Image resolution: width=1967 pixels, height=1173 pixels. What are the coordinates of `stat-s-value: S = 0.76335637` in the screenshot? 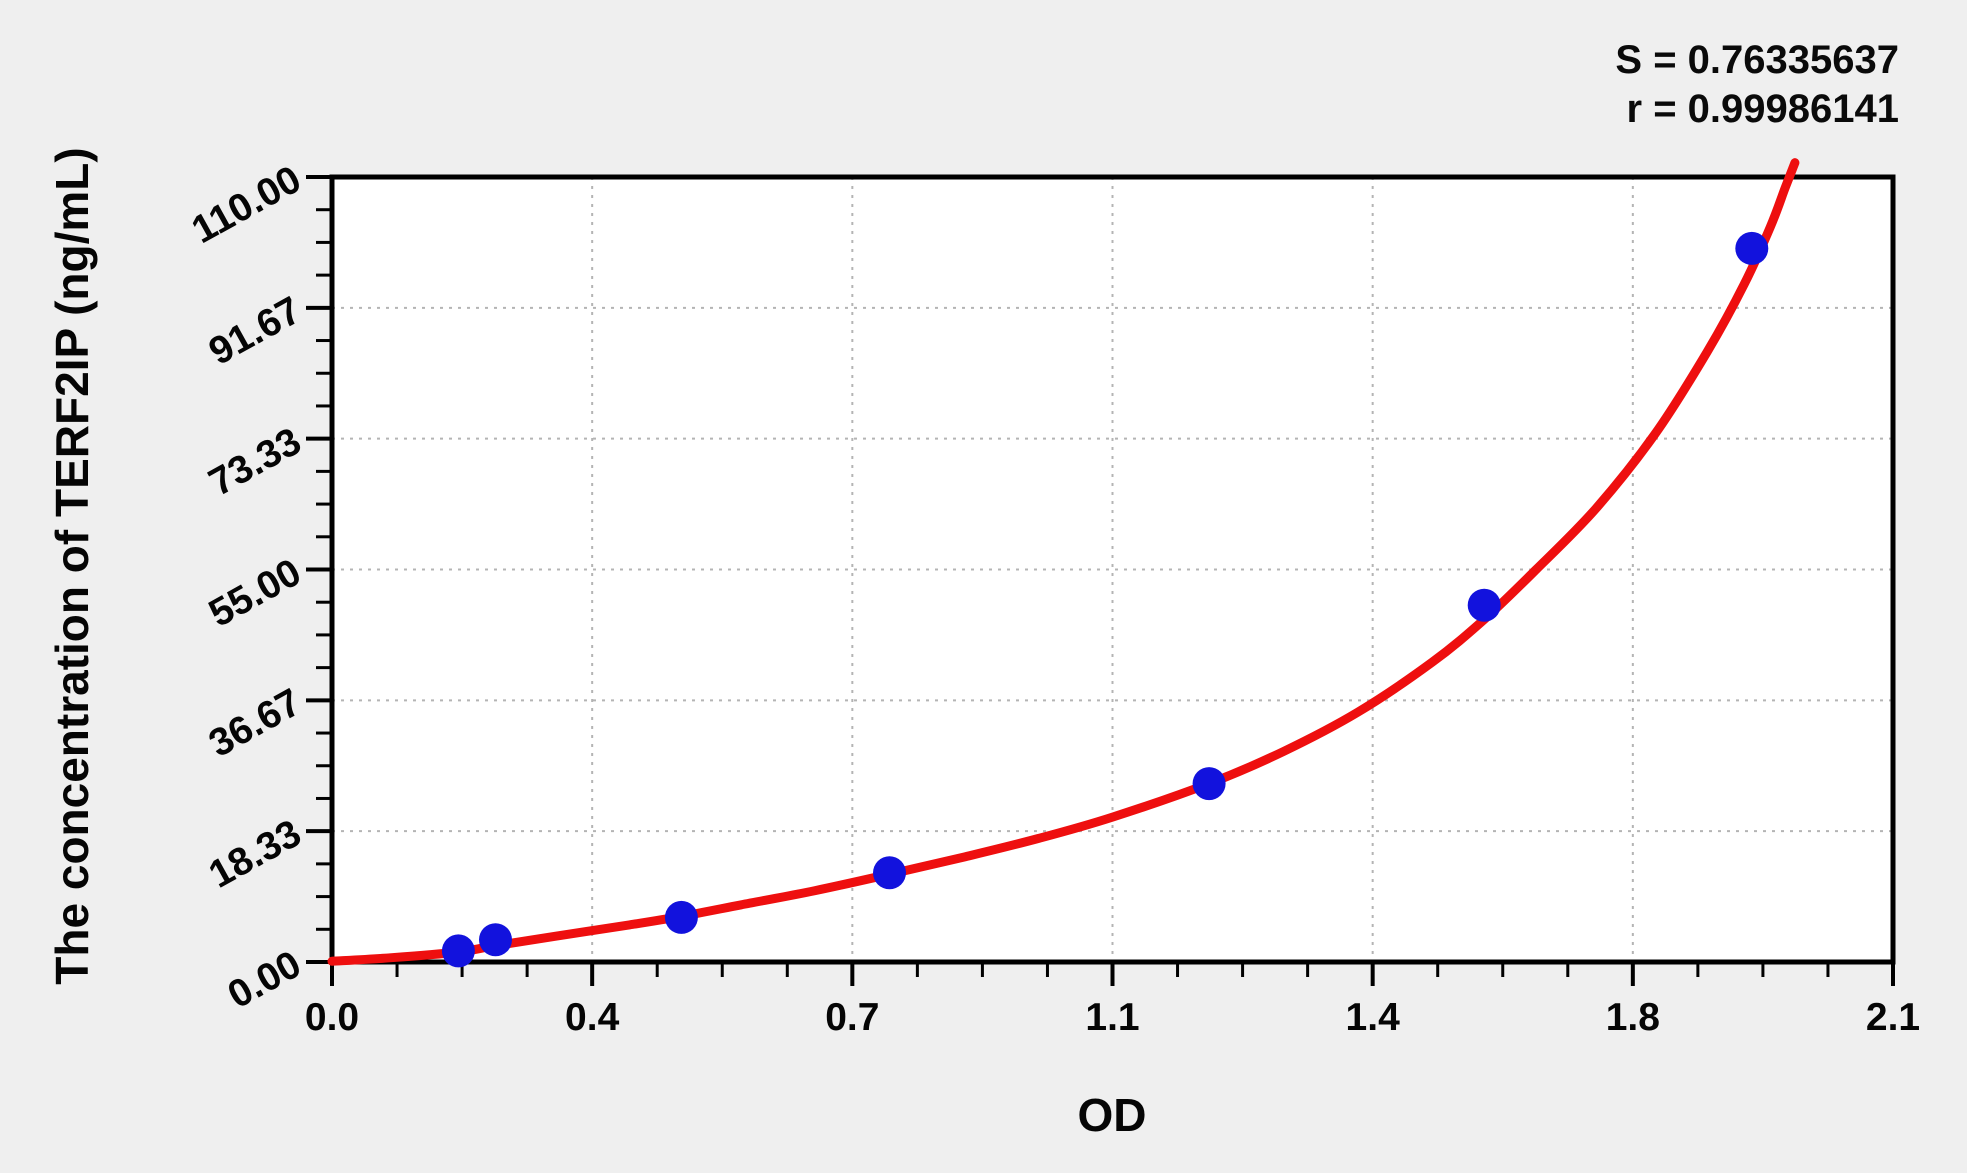 It's located at (1757, 60).